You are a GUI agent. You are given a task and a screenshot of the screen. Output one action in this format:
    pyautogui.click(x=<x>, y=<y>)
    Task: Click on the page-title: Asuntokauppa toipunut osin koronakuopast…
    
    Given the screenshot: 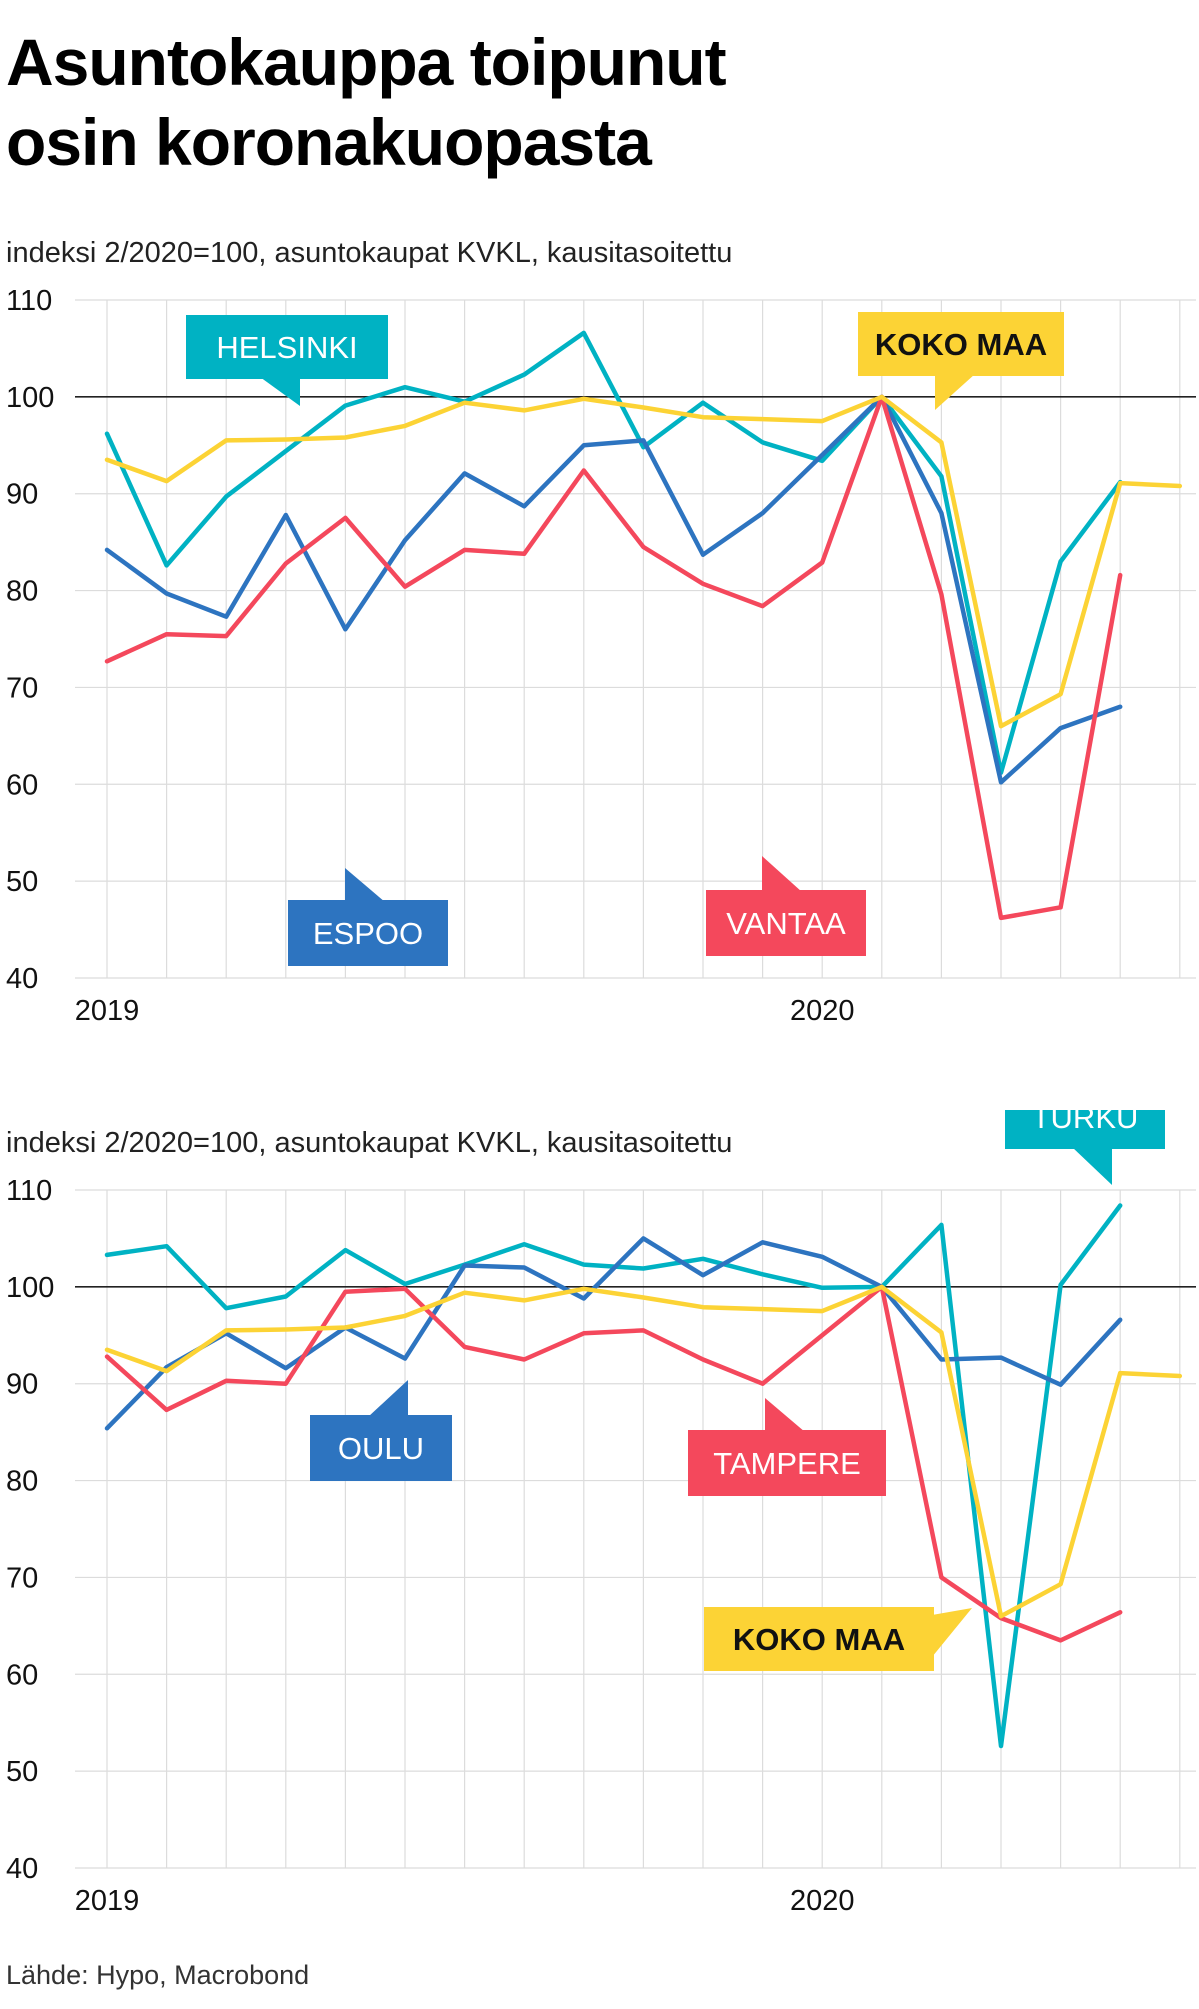 What is the action you would take?
    pyautogui.click(x=581, y=102)
    